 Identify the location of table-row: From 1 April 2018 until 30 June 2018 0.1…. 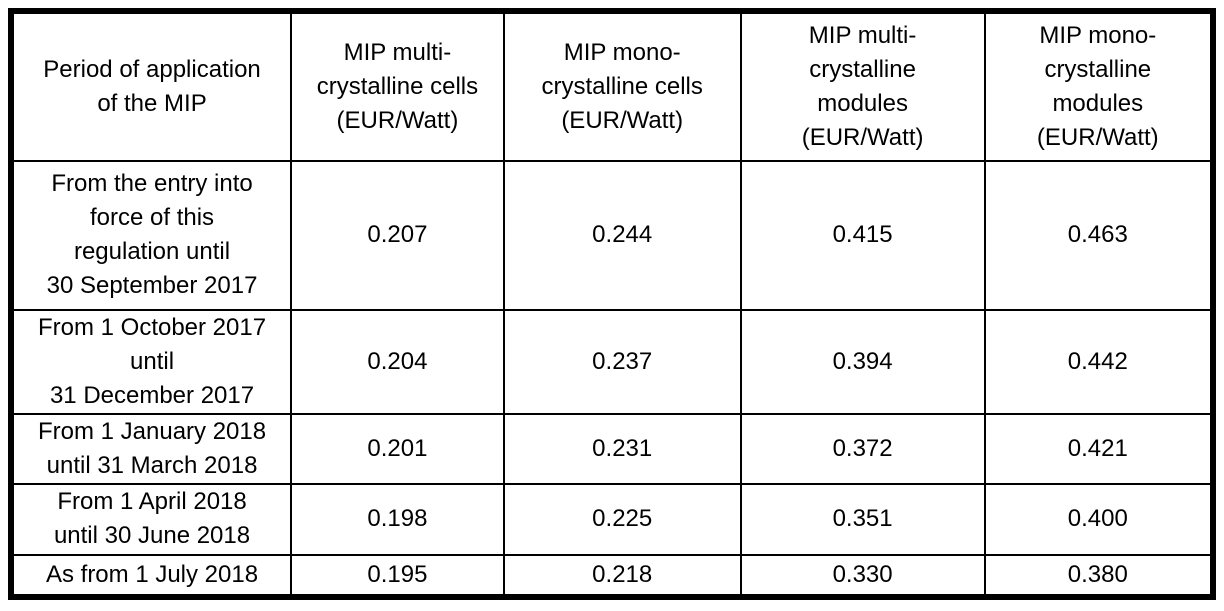
(612, 519).